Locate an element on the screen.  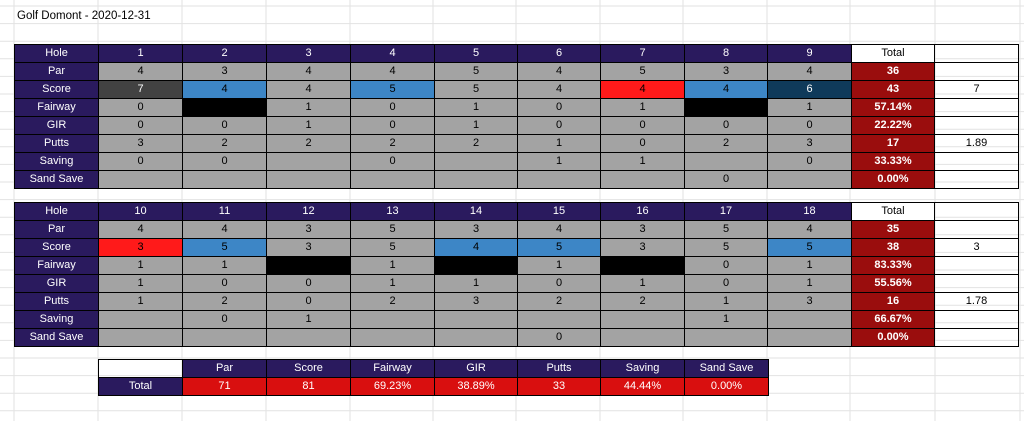
putts-cell: 0 is located at coordinates (642, 143).